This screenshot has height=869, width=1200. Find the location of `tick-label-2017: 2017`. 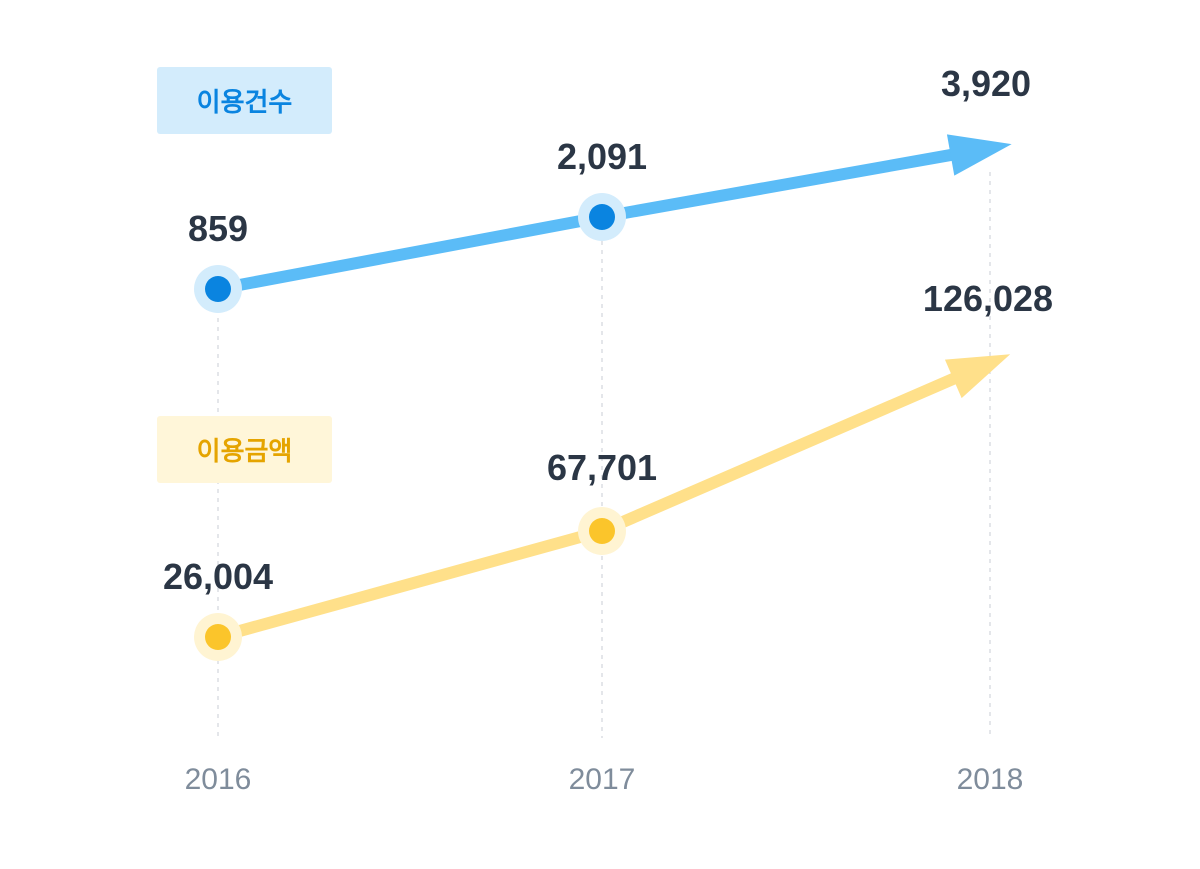

tick-label-2017: 2017 is located at coordinates (602, 779).